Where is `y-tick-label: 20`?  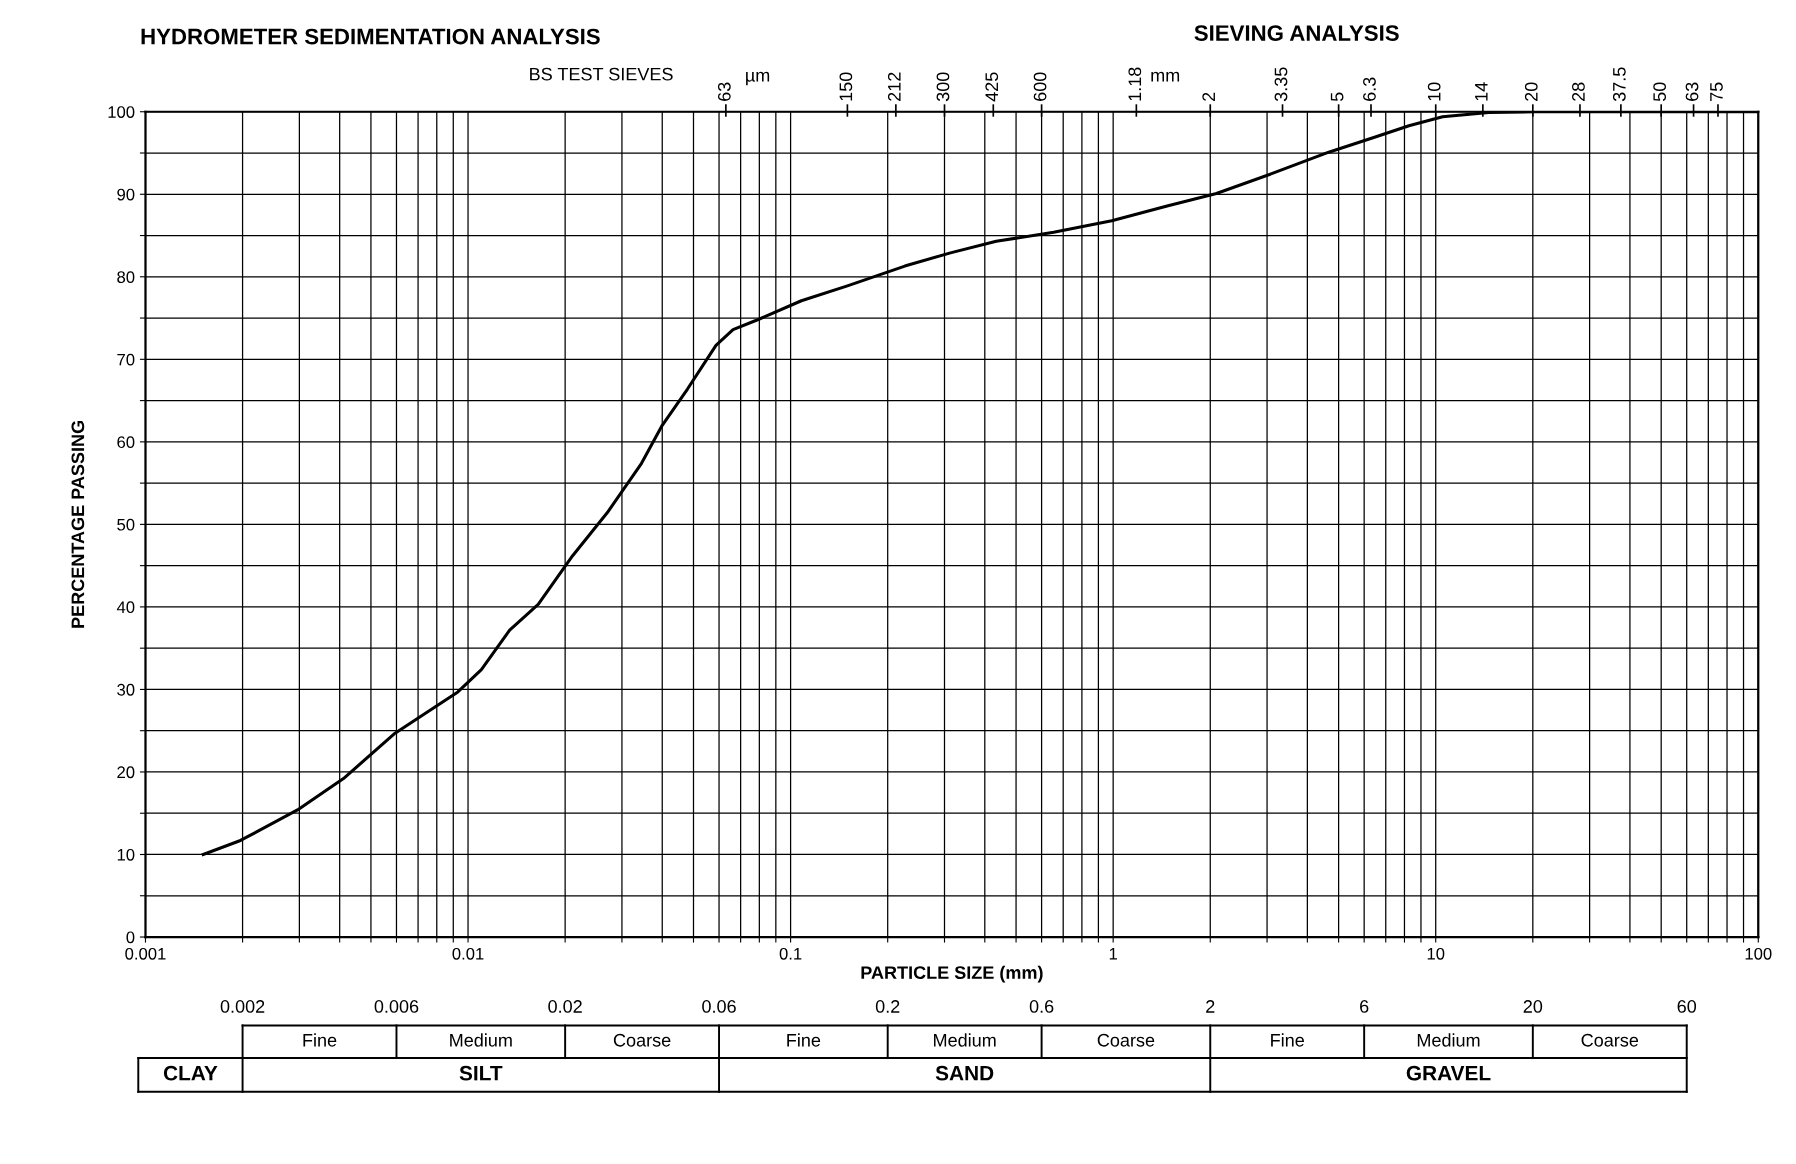
y-tick-label: 20 is located at coordinates (126, 772).